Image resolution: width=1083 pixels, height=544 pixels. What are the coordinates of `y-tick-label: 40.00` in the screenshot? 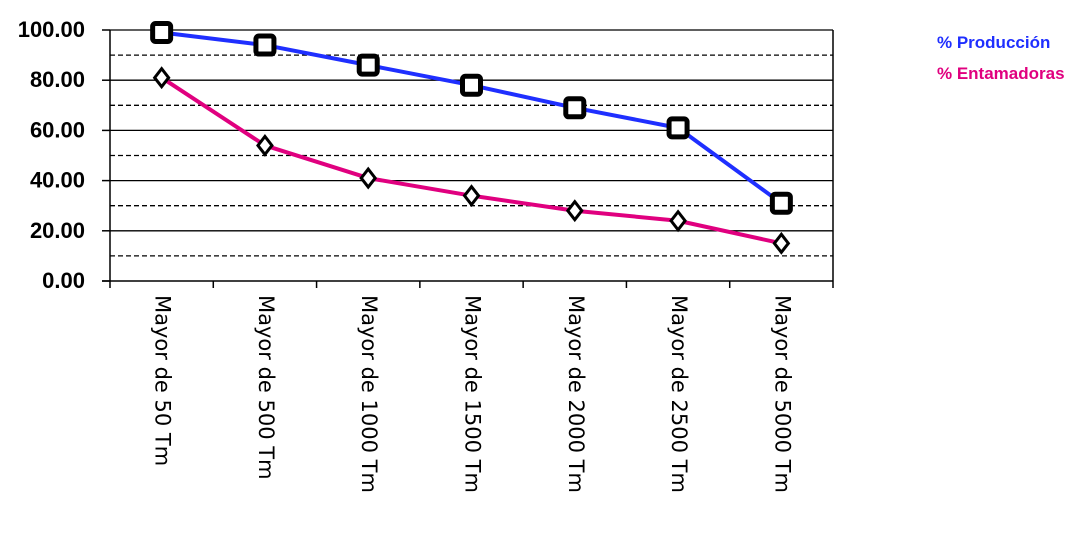 It's located at (57, 180).